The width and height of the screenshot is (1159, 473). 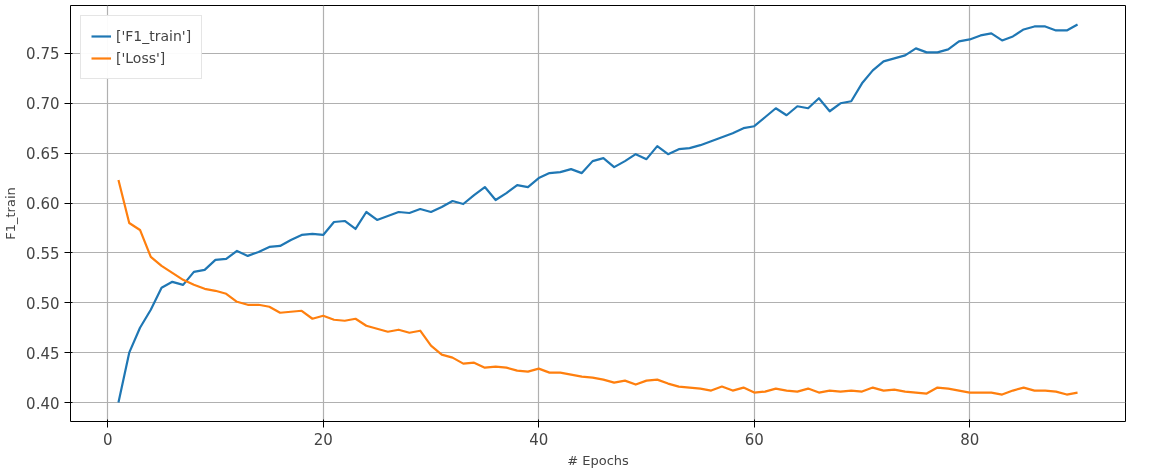 What do you see at coordinates (323, 439) in the screenshot?
I see `x-tick-label: 20` at bounding box center [323, 439].